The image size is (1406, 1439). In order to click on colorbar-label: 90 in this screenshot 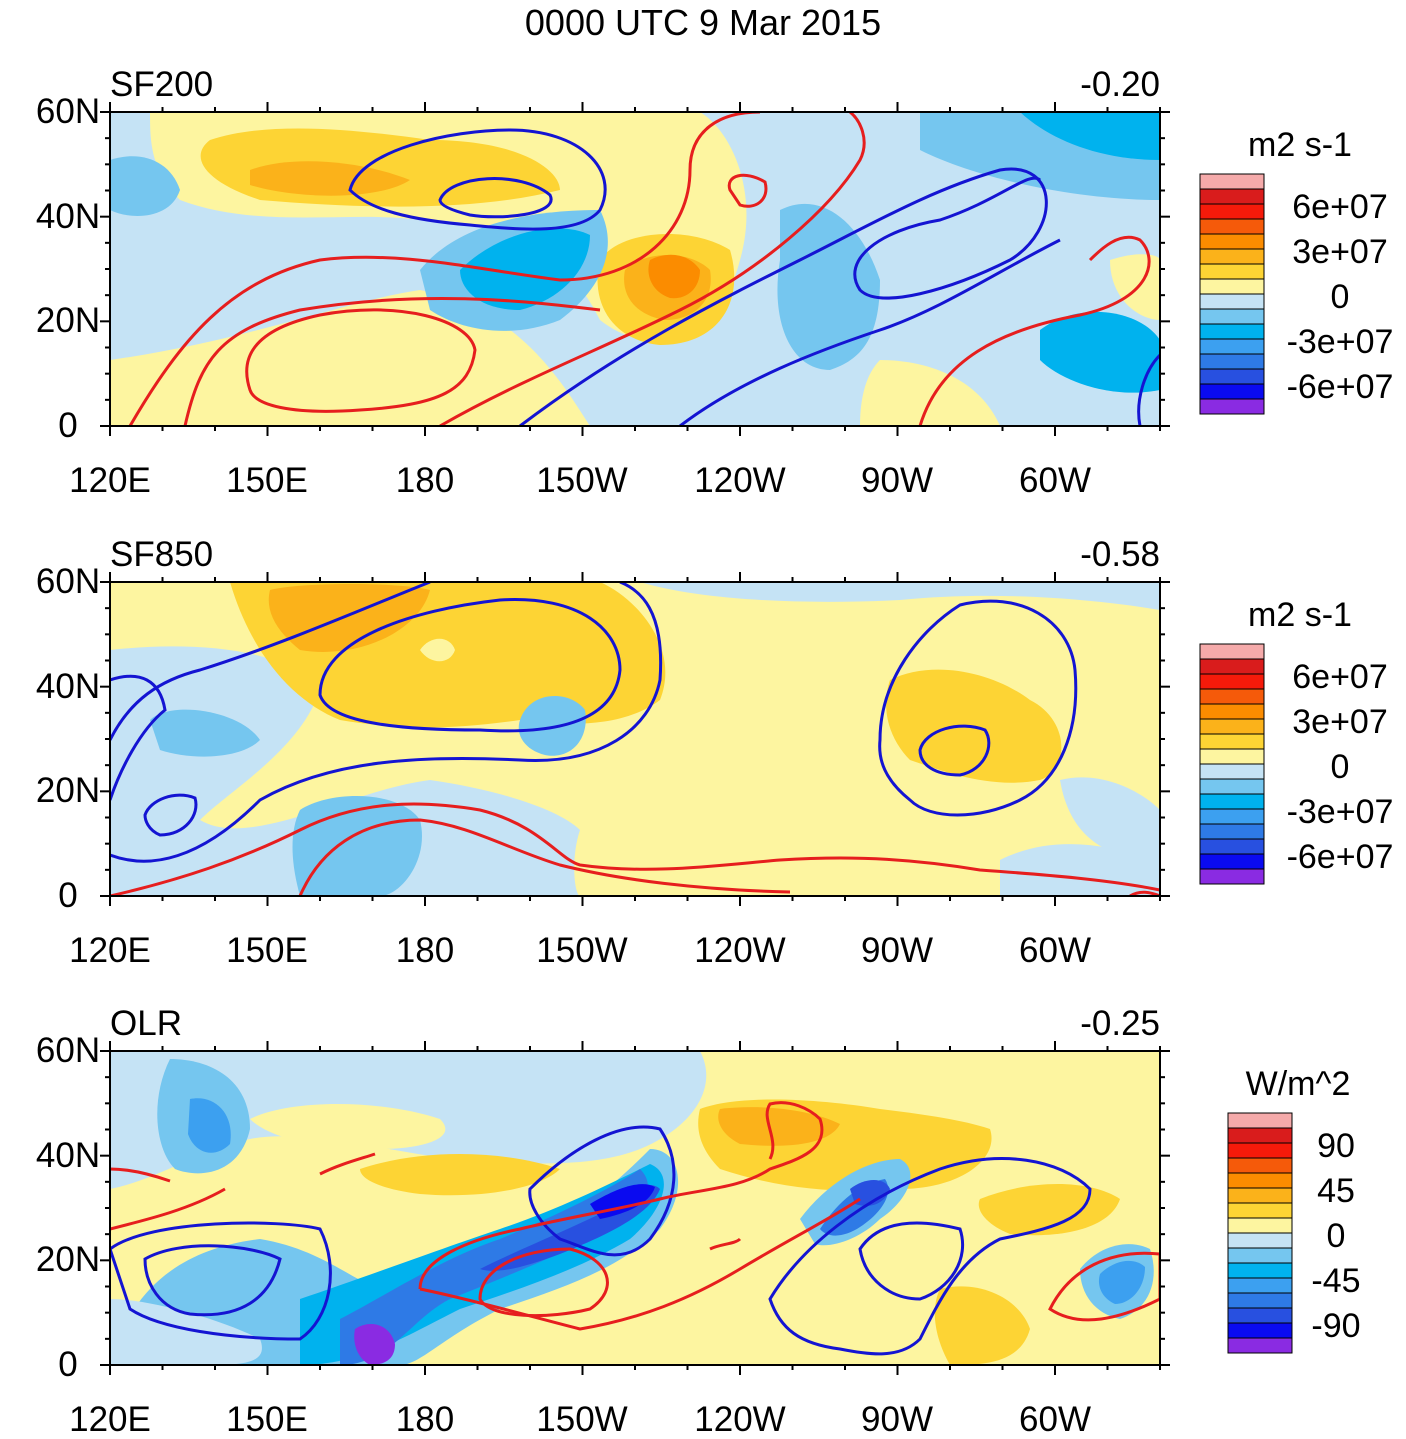, I will do `click(1336, 1146)`.